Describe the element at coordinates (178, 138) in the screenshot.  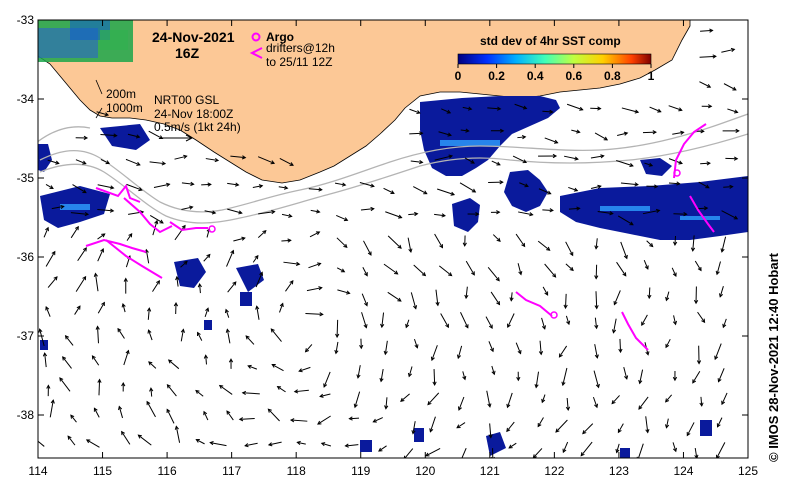
I see `scale-arrow` at that location.